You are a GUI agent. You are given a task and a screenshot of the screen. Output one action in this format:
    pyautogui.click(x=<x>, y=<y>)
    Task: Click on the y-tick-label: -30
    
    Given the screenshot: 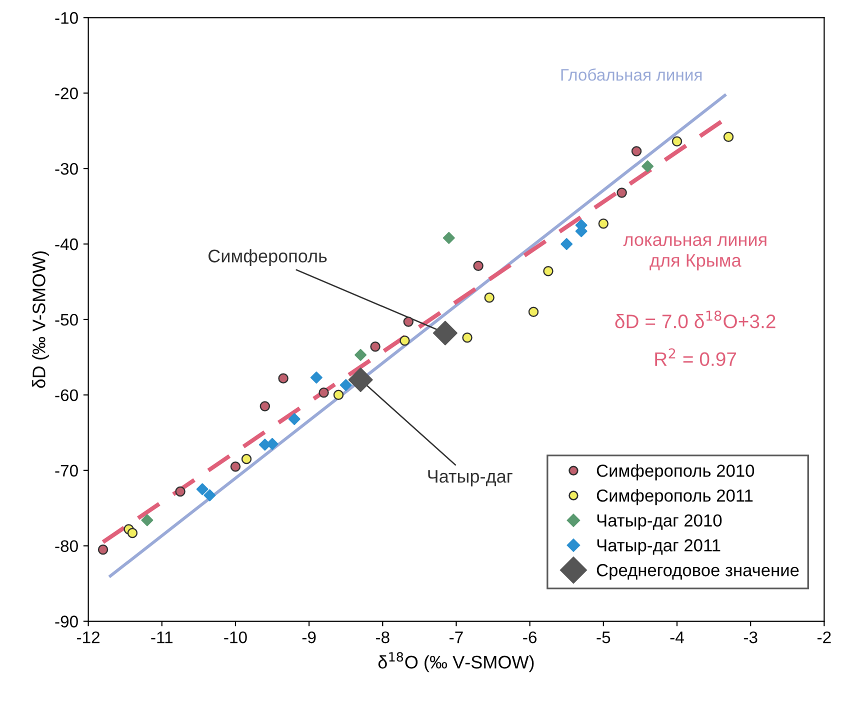 What is the action you would take?
    pyautogui.click(x=66, y=168)
    